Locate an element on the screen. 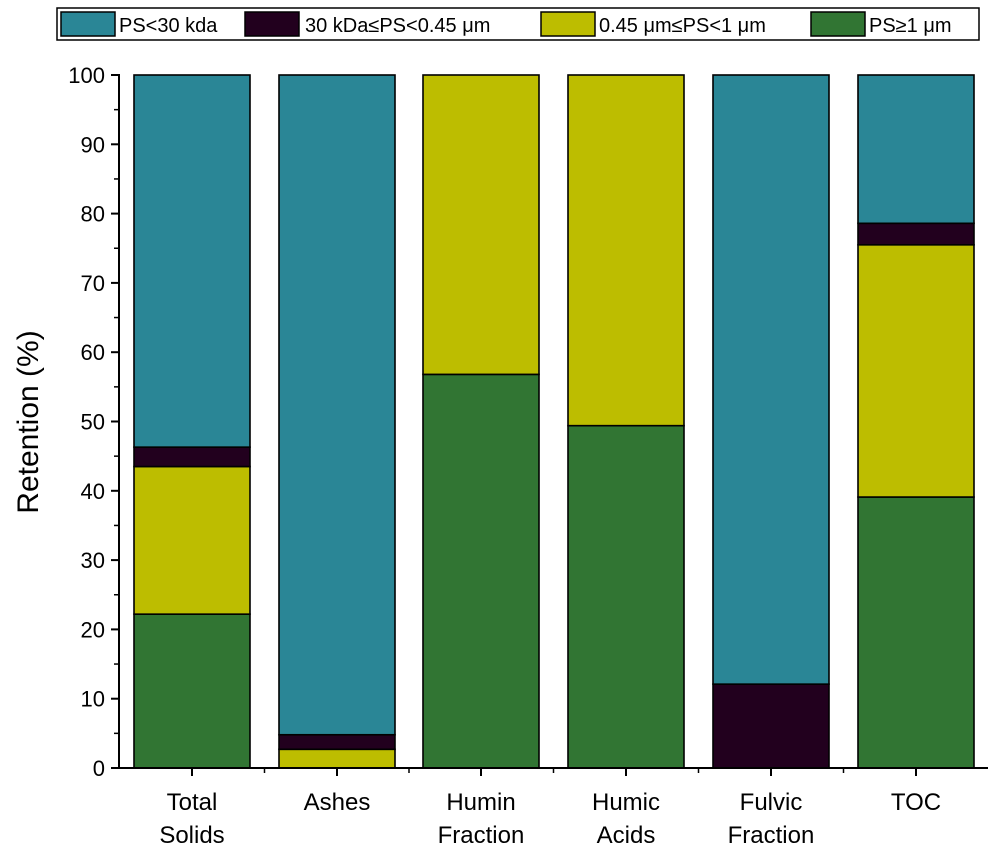 This screenshot has width=990, height=854. y-tick-label-50: 50 is located at coordinates (93, 422).